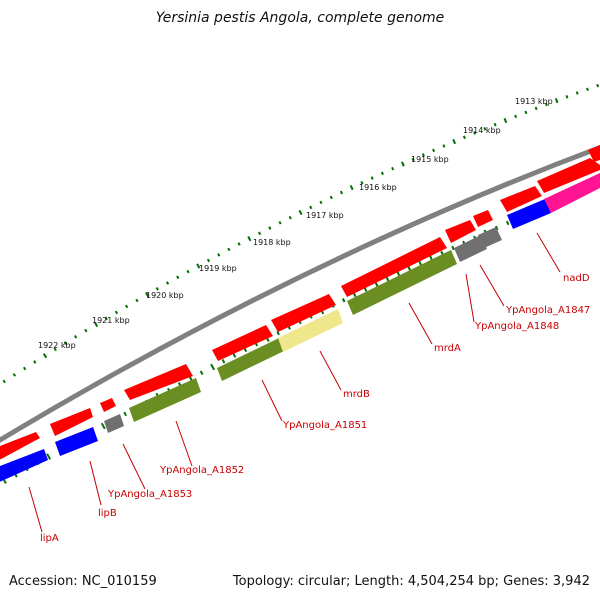 The image size is (600, 600). What do you see at coordinates (356, 394) in the screenshot?
I see `gene-label: mrdB` at bounding box center [356, 394].